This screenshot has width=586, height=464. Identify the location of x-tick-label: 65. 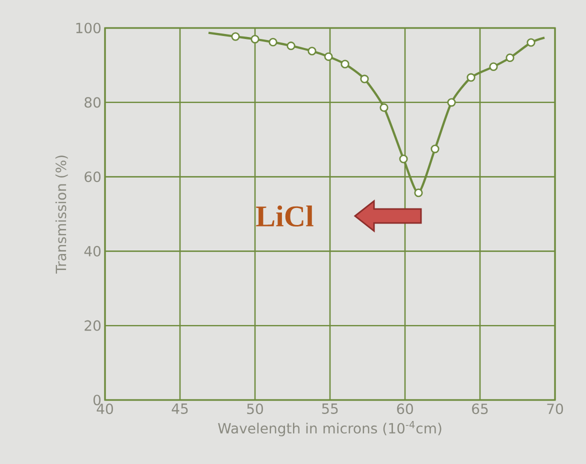
(480, 409).